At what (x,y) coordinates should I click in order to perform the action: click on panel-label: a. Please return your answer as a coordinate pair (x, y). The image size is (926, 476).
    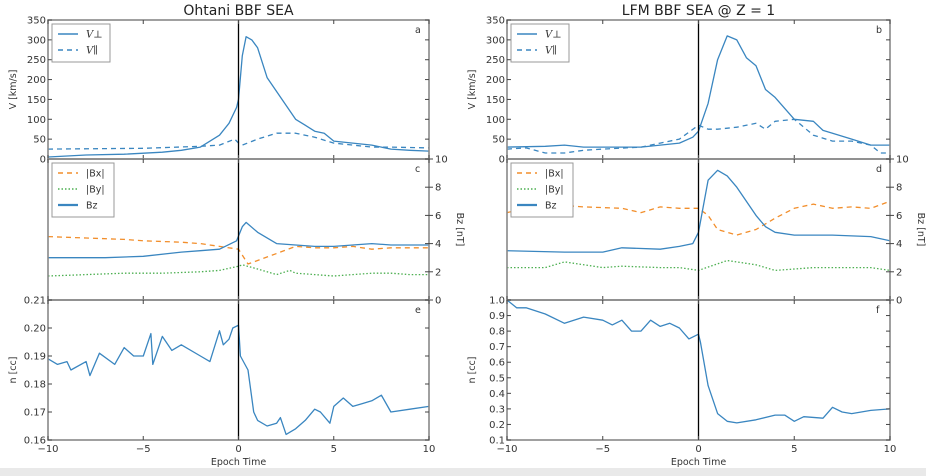
    Looking at the image, I should click on (418, 30).